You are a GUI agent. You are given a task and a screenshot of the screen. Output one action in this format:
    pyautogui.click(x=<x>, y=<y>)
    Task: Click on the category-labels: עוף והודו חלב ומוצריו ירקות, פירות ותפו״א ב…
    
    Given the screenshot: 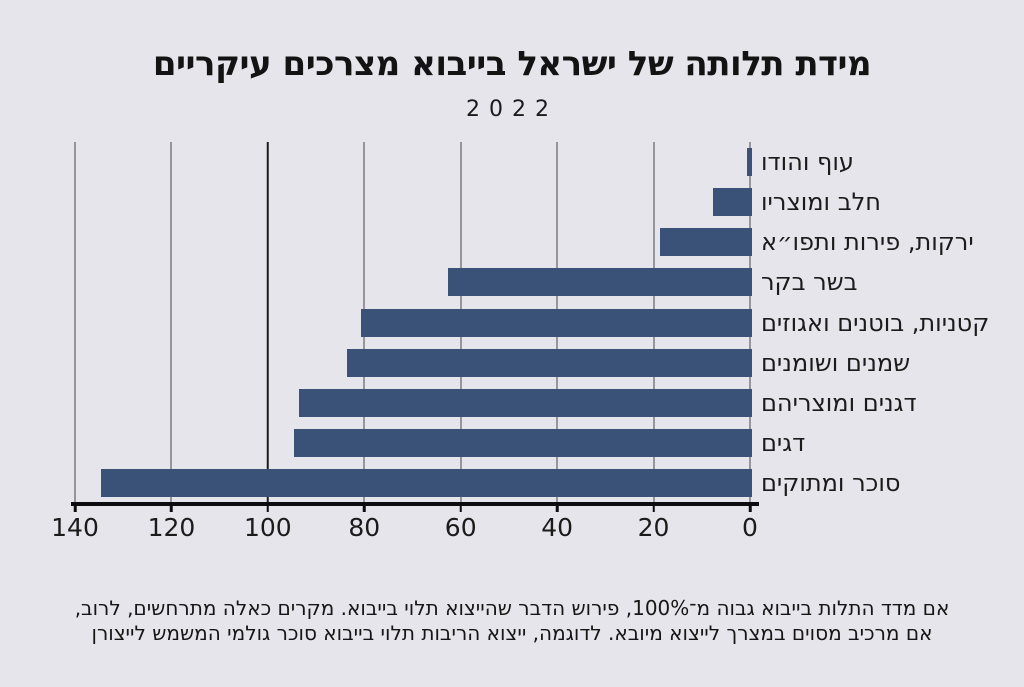 What is the action you would take?
    pyautogui.click(x=892, y=322)
    